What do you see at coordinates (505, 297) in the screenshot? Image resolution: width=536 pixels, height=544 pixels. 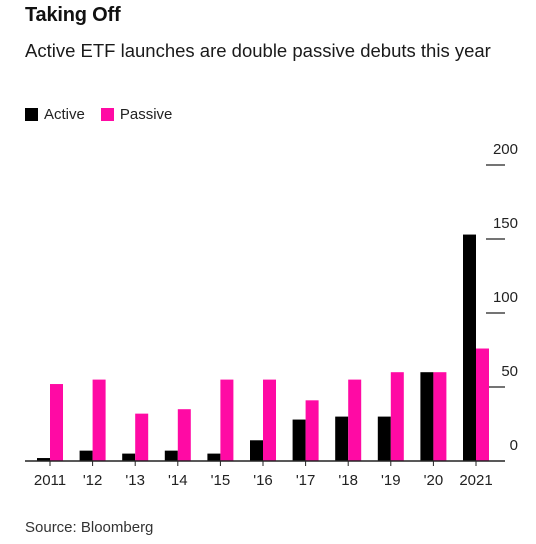 I see `y-tick-label: 100` at bounding box center [505, 297].